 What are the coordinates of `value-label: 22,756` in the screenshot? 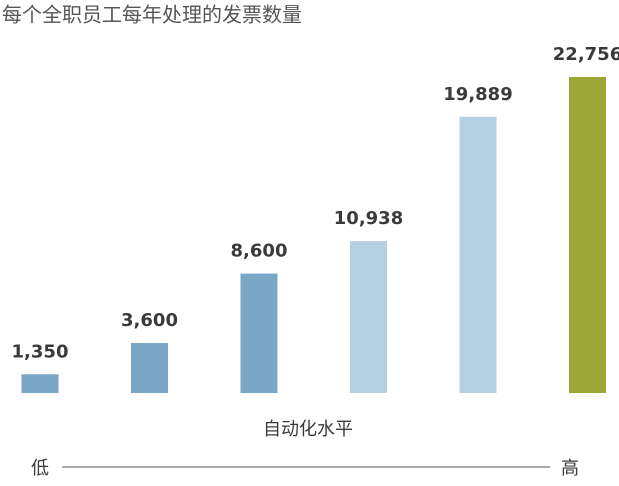 It's located at (586, 54).